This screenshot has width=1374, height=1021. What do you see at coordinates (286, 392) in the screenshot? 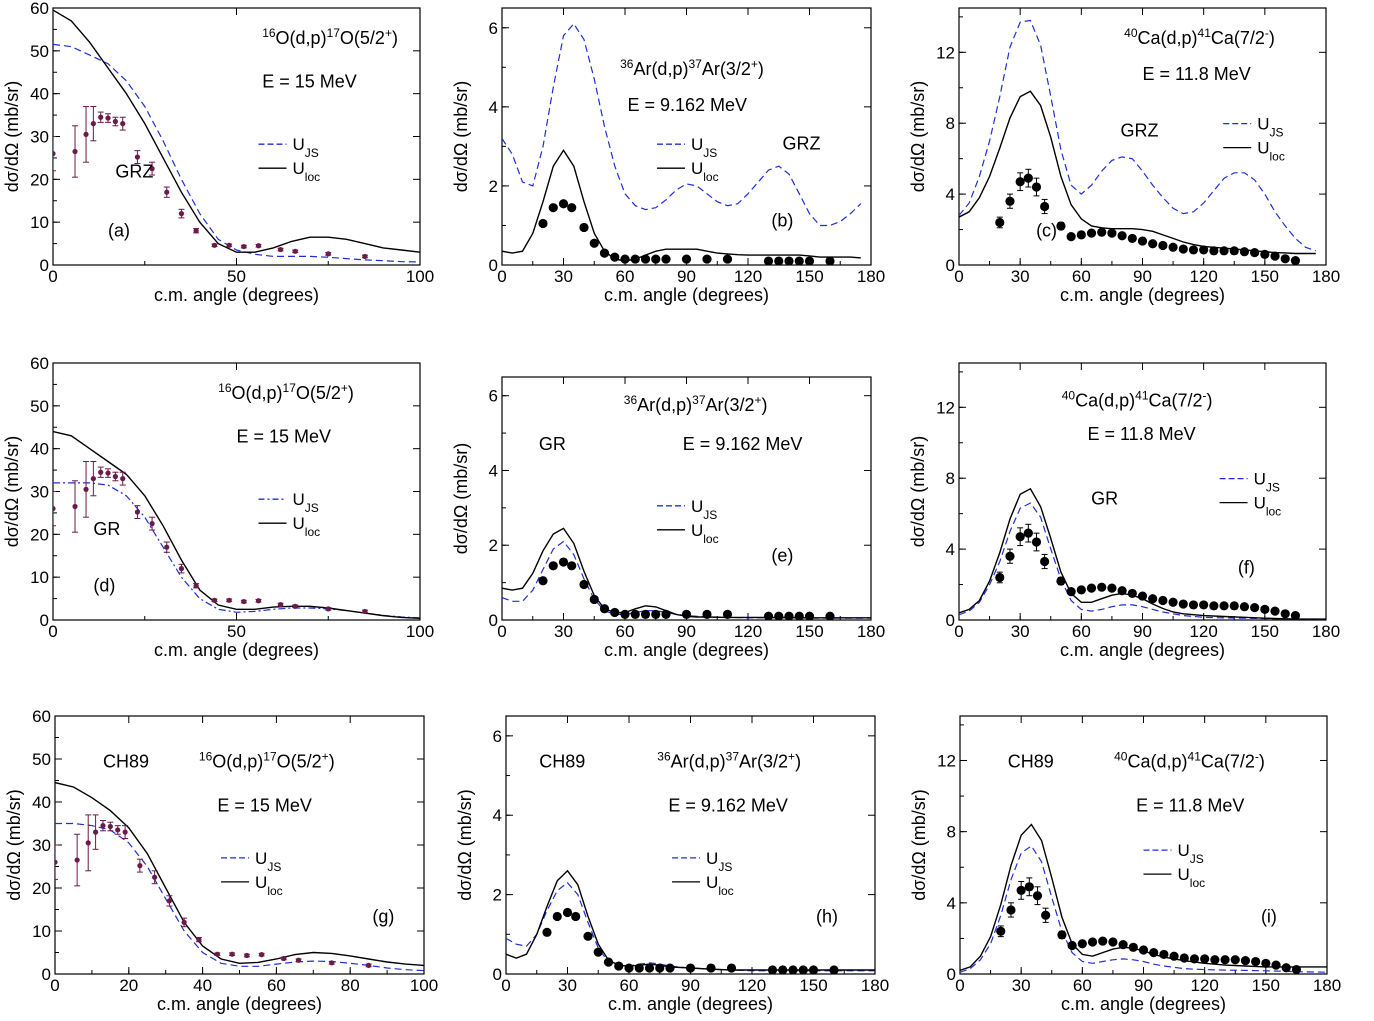
I see `annotation-reaction: 16O(d,p)17O(5/2+)` at bounding box center [286, 392].